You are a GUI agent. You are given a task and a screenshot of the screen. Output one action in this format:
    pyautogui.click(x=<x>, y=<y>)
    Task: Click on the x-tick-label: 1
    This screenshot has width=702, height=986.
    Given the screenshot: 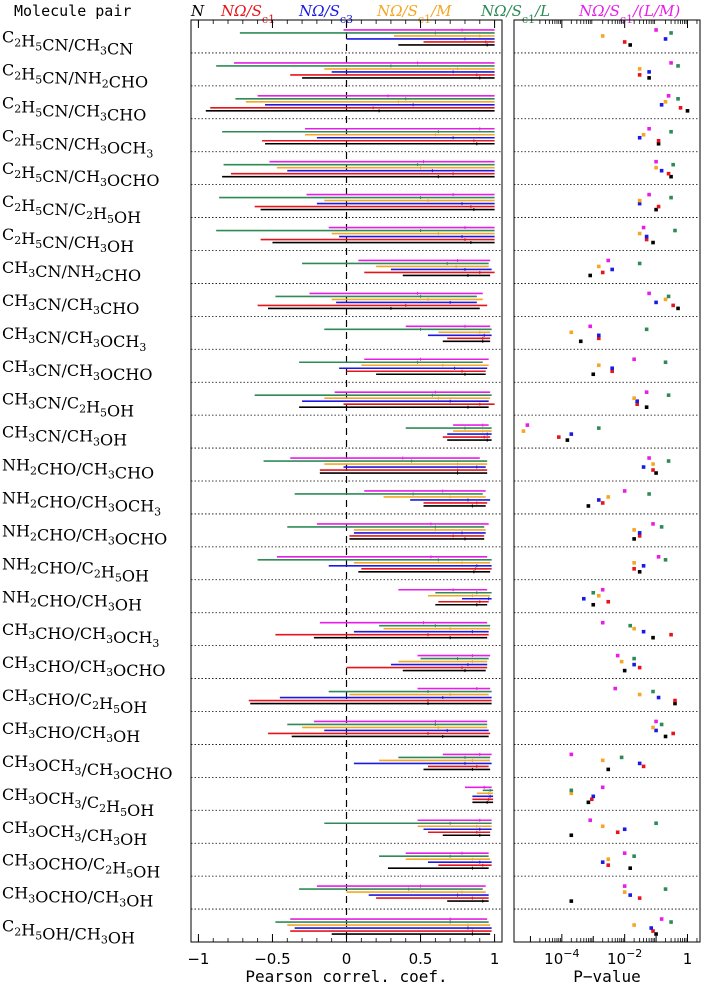 What is the action you would take?
    pyautogui.click(x=495, y=959)
    